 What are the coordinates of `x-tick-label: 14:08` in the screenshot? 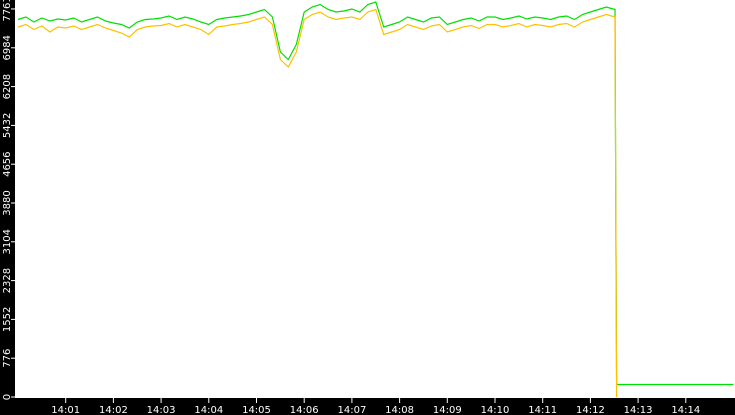 It's located at (399, 410).